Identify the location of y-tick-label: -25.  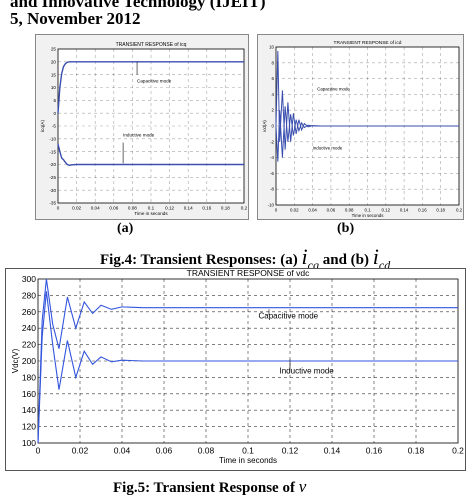
(52, 177).